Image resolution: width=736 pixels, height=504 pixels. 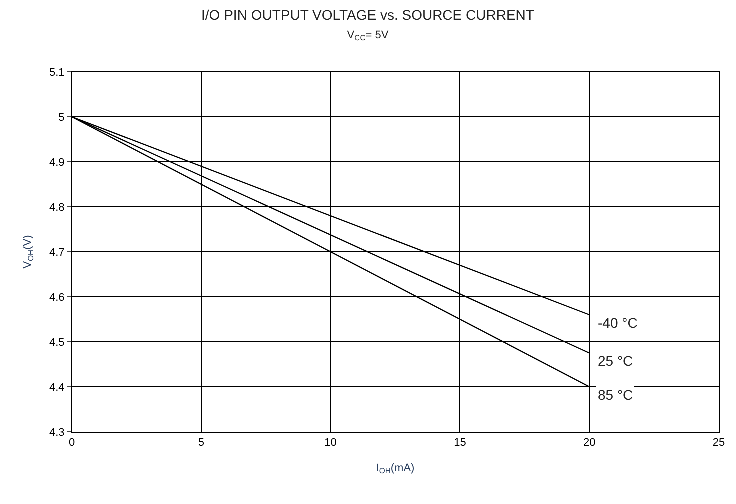 What do you see at coordinates (368, 15) in the screenshot?
I see `chart-title: I/O PIN OUTPUT VOLTAGE vs. SOURCE CURRENT` at bounding box center [368, 15].